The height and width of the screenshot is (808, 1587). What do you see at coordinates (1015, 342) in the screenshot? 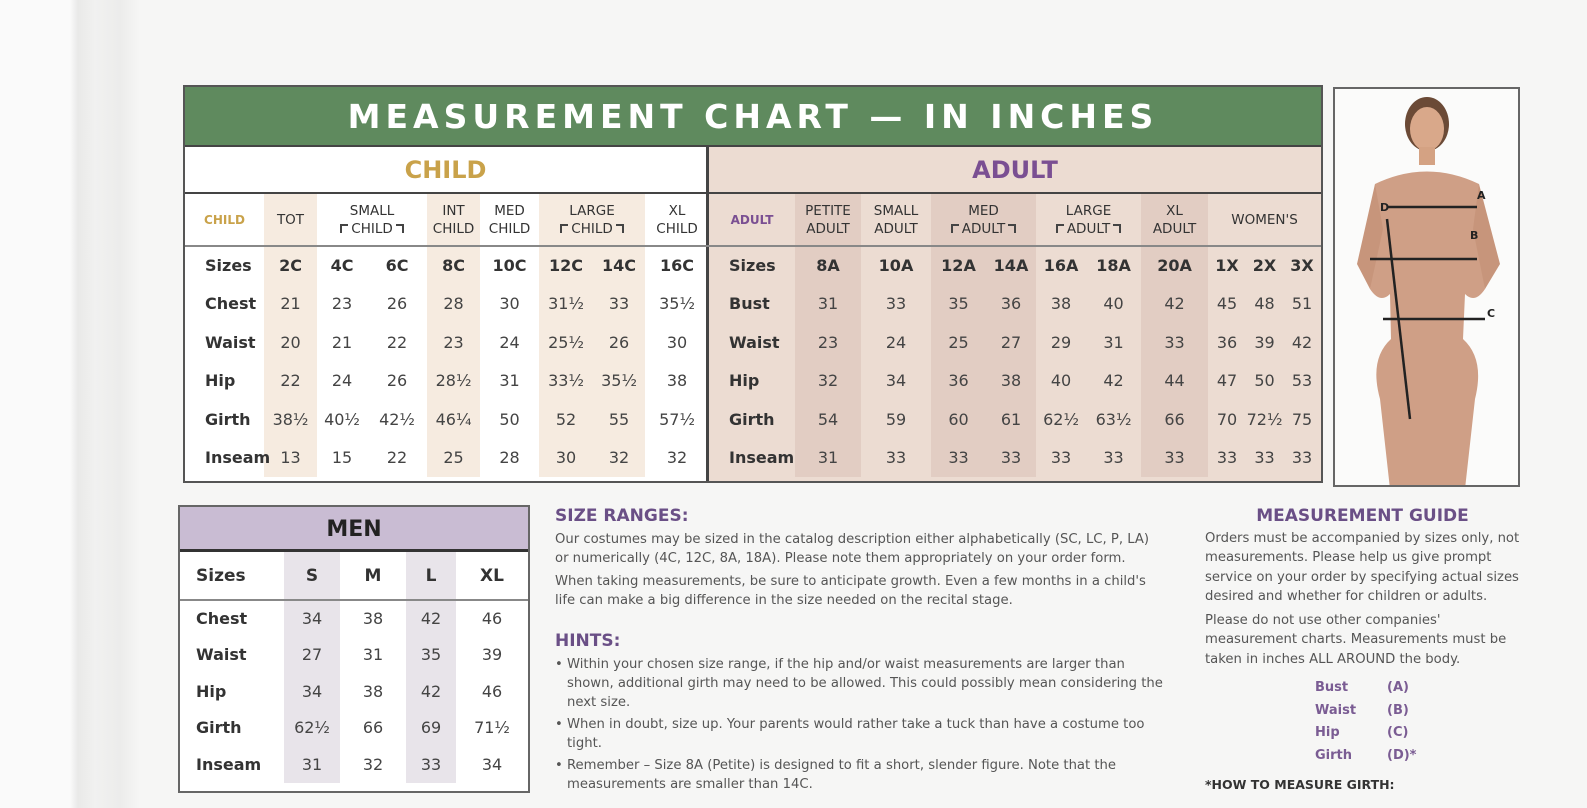
I see `table-row: Waist 23 24 25 27 29 31 33 36 39 42` at bounding box center [1015, 342].